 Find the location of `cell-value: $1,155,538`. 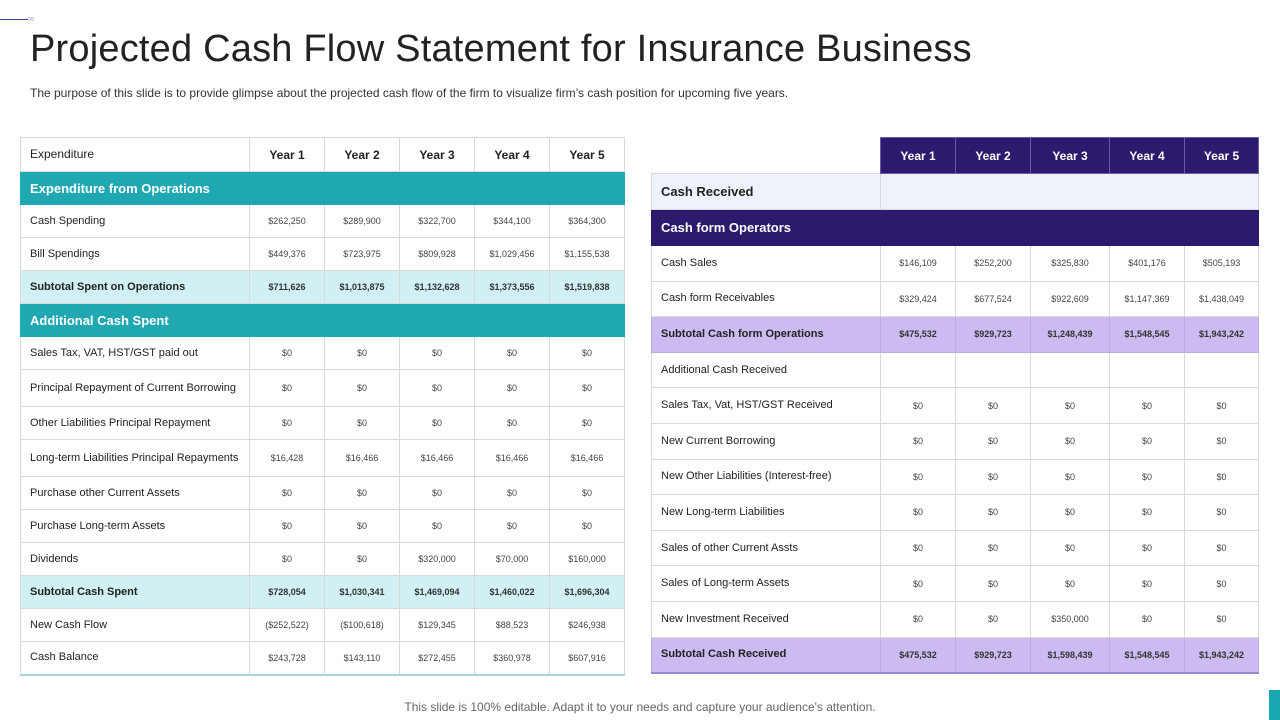

cell-value: $1,155,538 is located at coordinates (587, 254).